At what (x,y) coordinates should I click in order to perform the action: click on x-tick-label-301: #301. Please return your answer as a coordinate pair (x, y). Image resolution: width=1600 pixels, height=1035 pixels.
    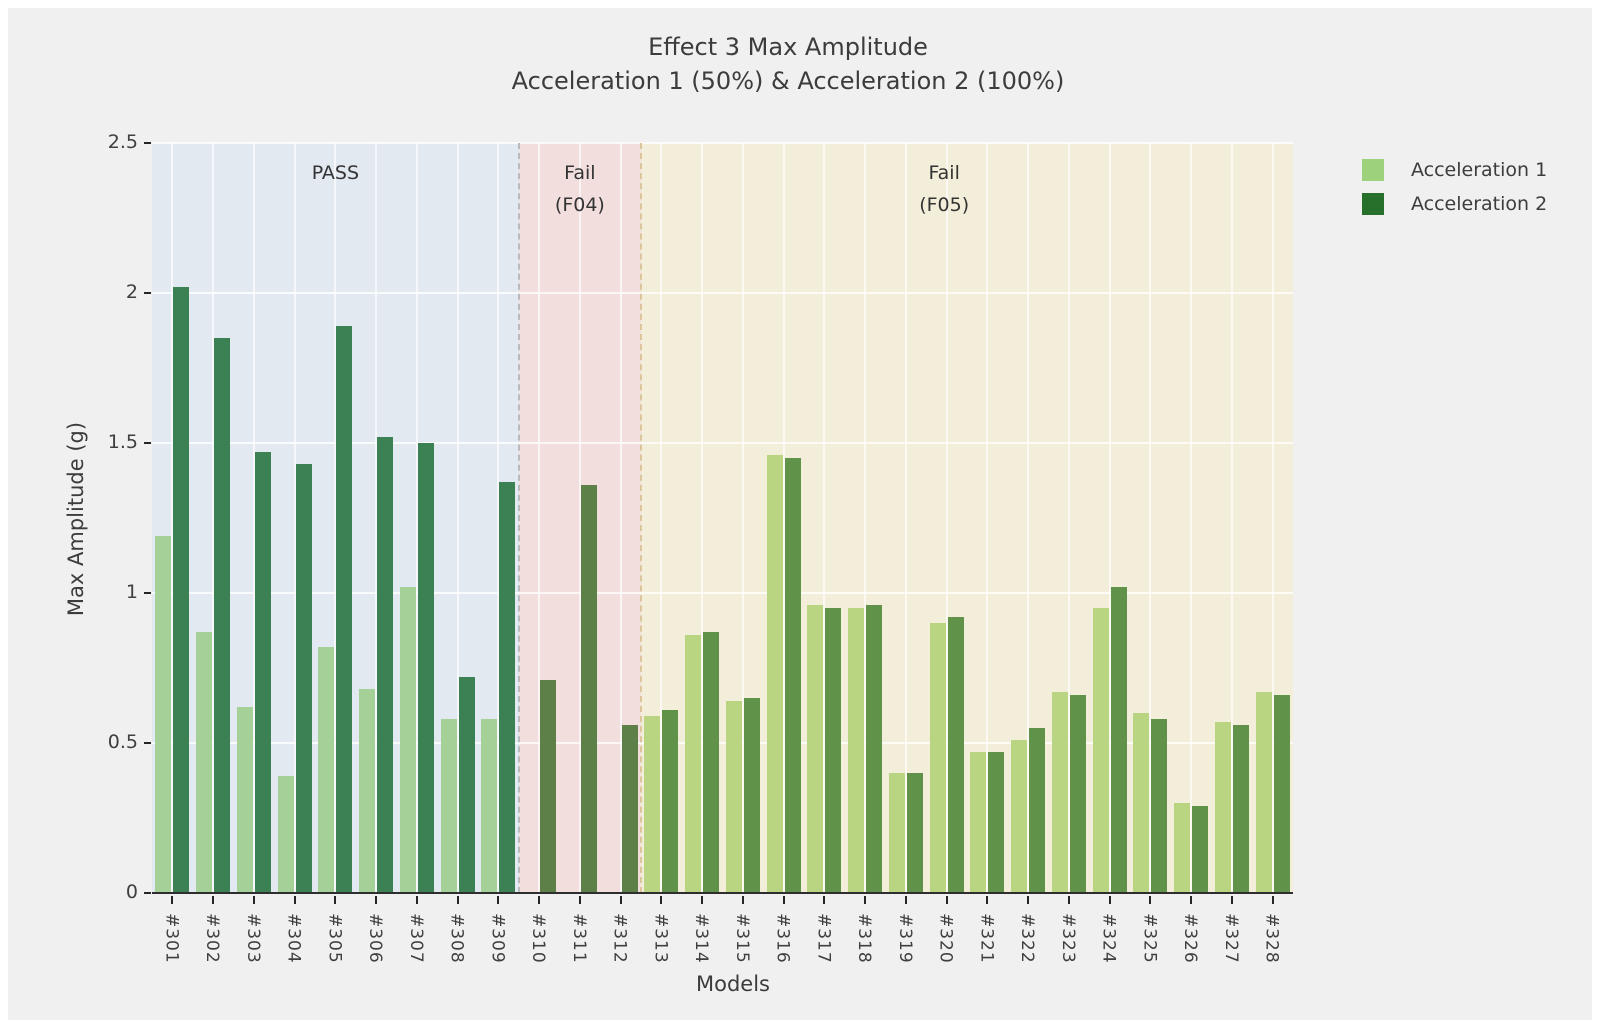
    Looking at the image, I should click on (171, 938).